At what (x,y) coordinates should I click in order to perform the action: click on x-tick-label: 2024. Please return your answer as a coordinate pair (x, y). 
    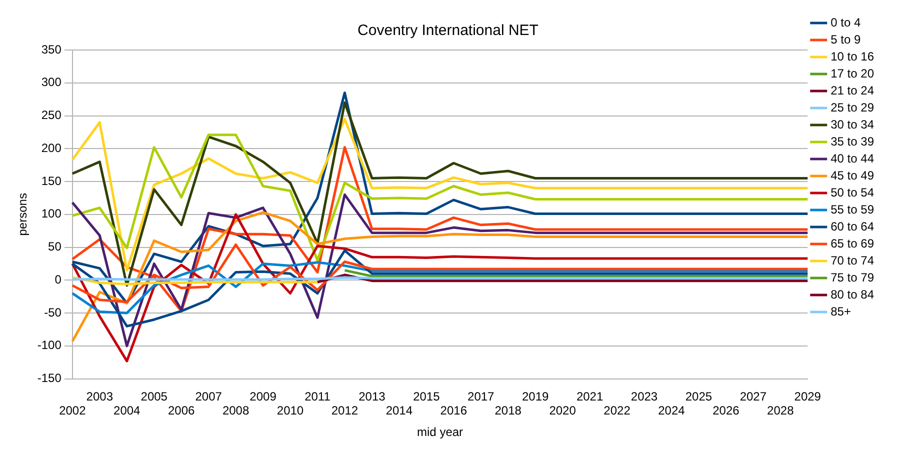
    Looking at the image, I should click on (672, 411).